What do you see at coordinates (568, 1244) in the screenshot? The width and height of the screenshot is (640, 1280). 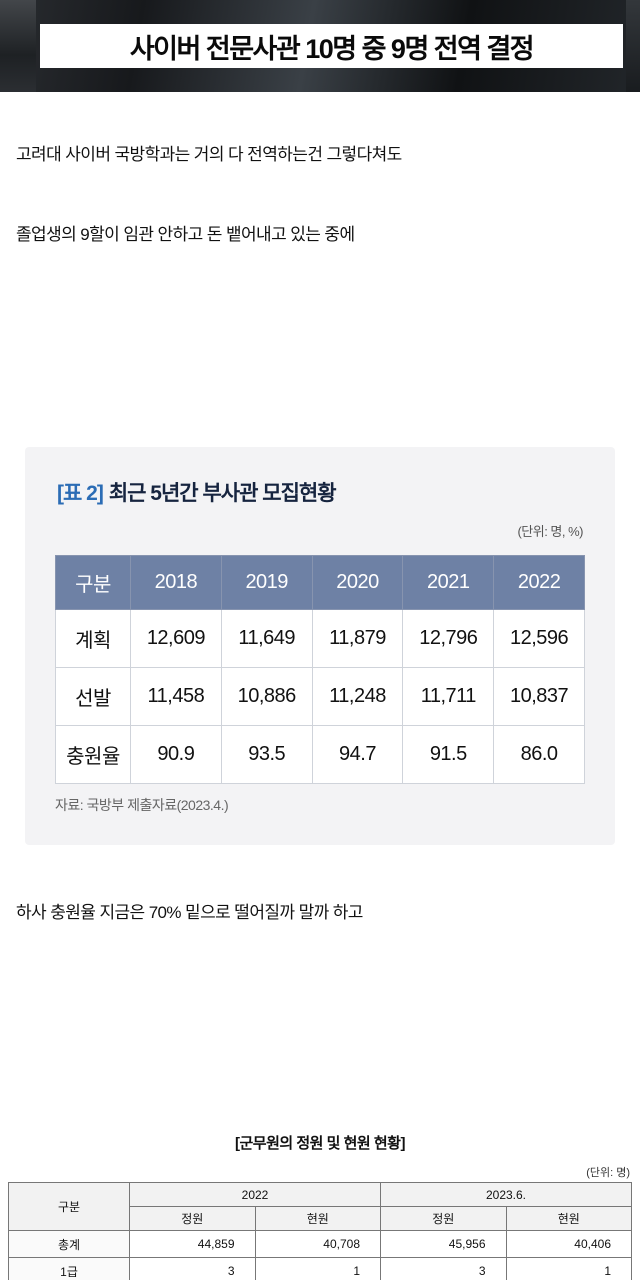 I see `cell: 40,406` at bounding box center [568, 1244].